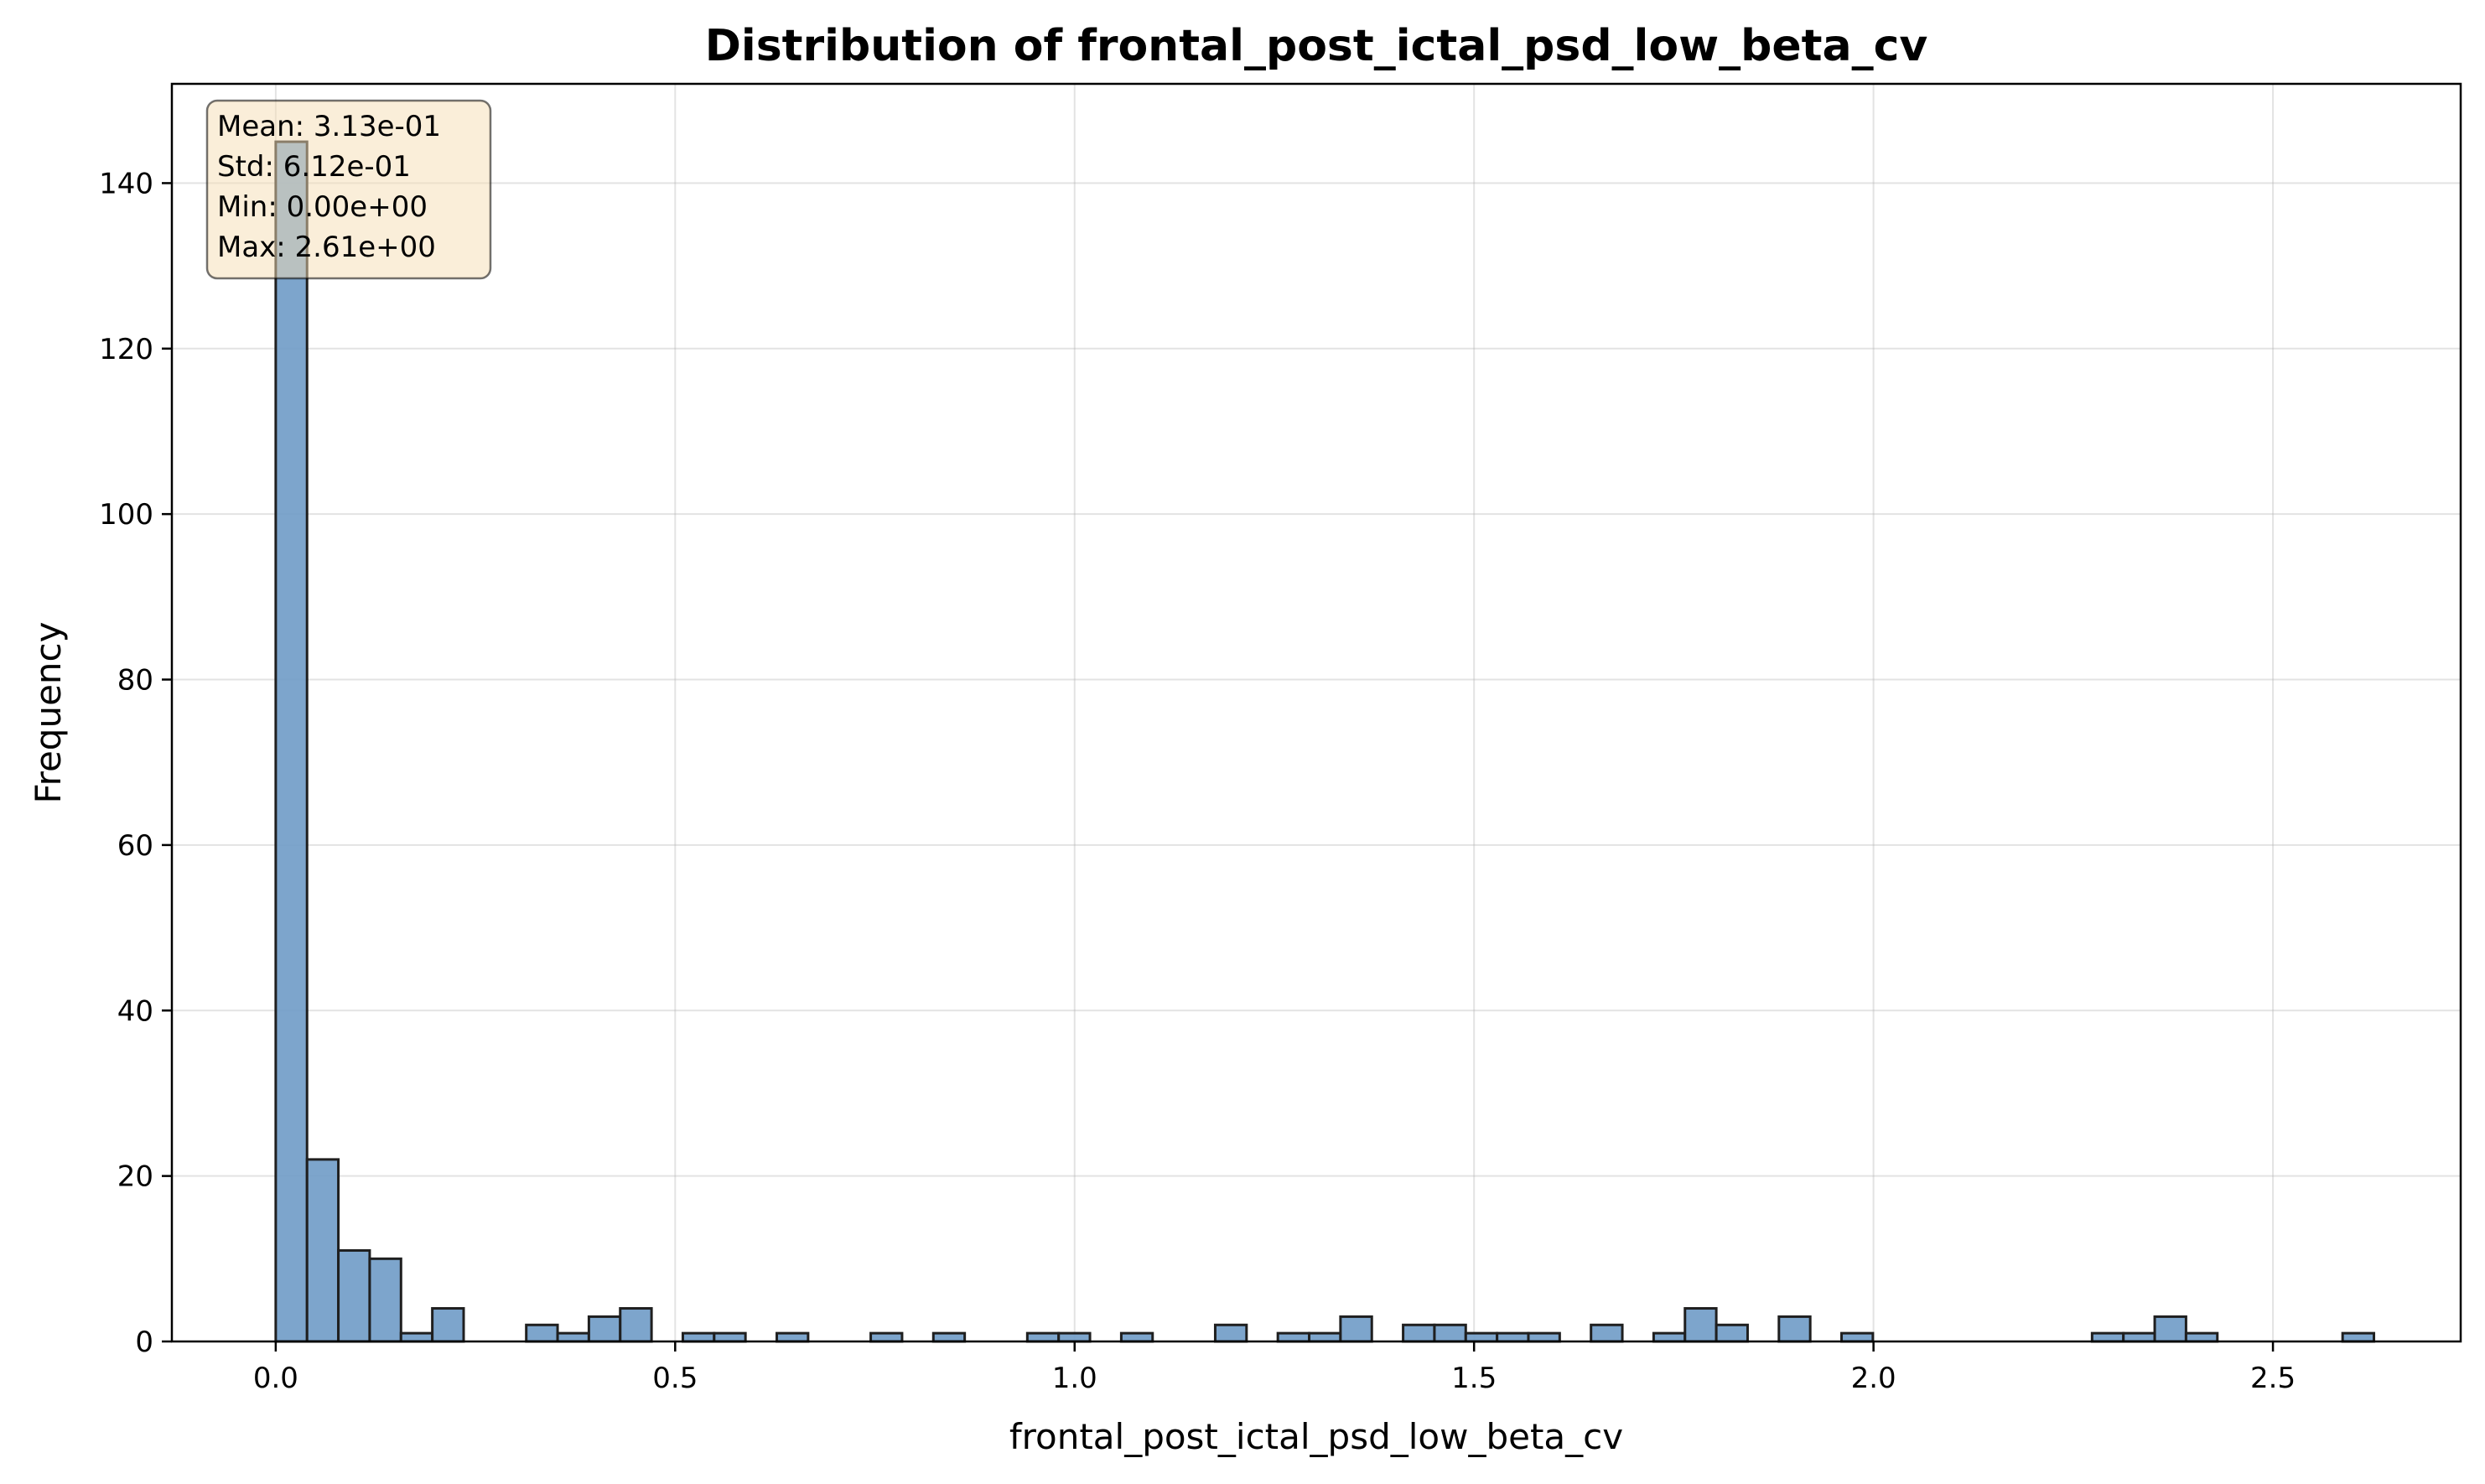 This screenshot has width=2485, height=1484. I want to click on stats-mean: Mean: 3.13e-01, so click(329, 126).